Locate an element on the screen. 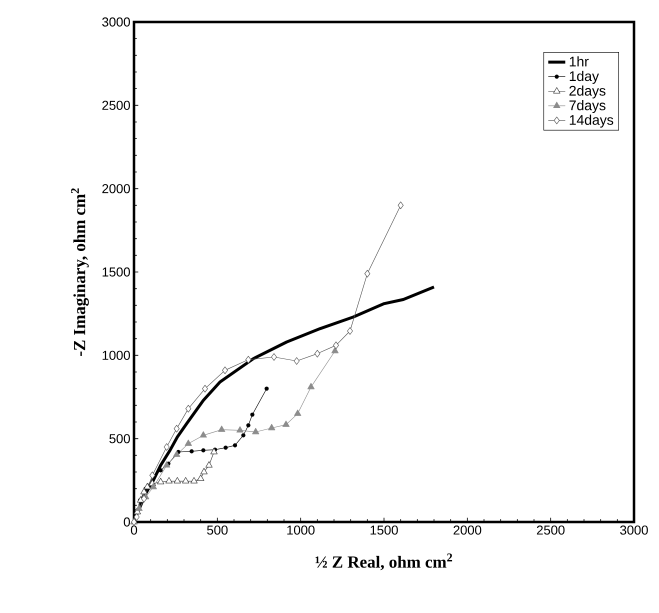 This screenshot has width=659, height=613. y-tick-label: 0 is located at coordinates (127, 522).